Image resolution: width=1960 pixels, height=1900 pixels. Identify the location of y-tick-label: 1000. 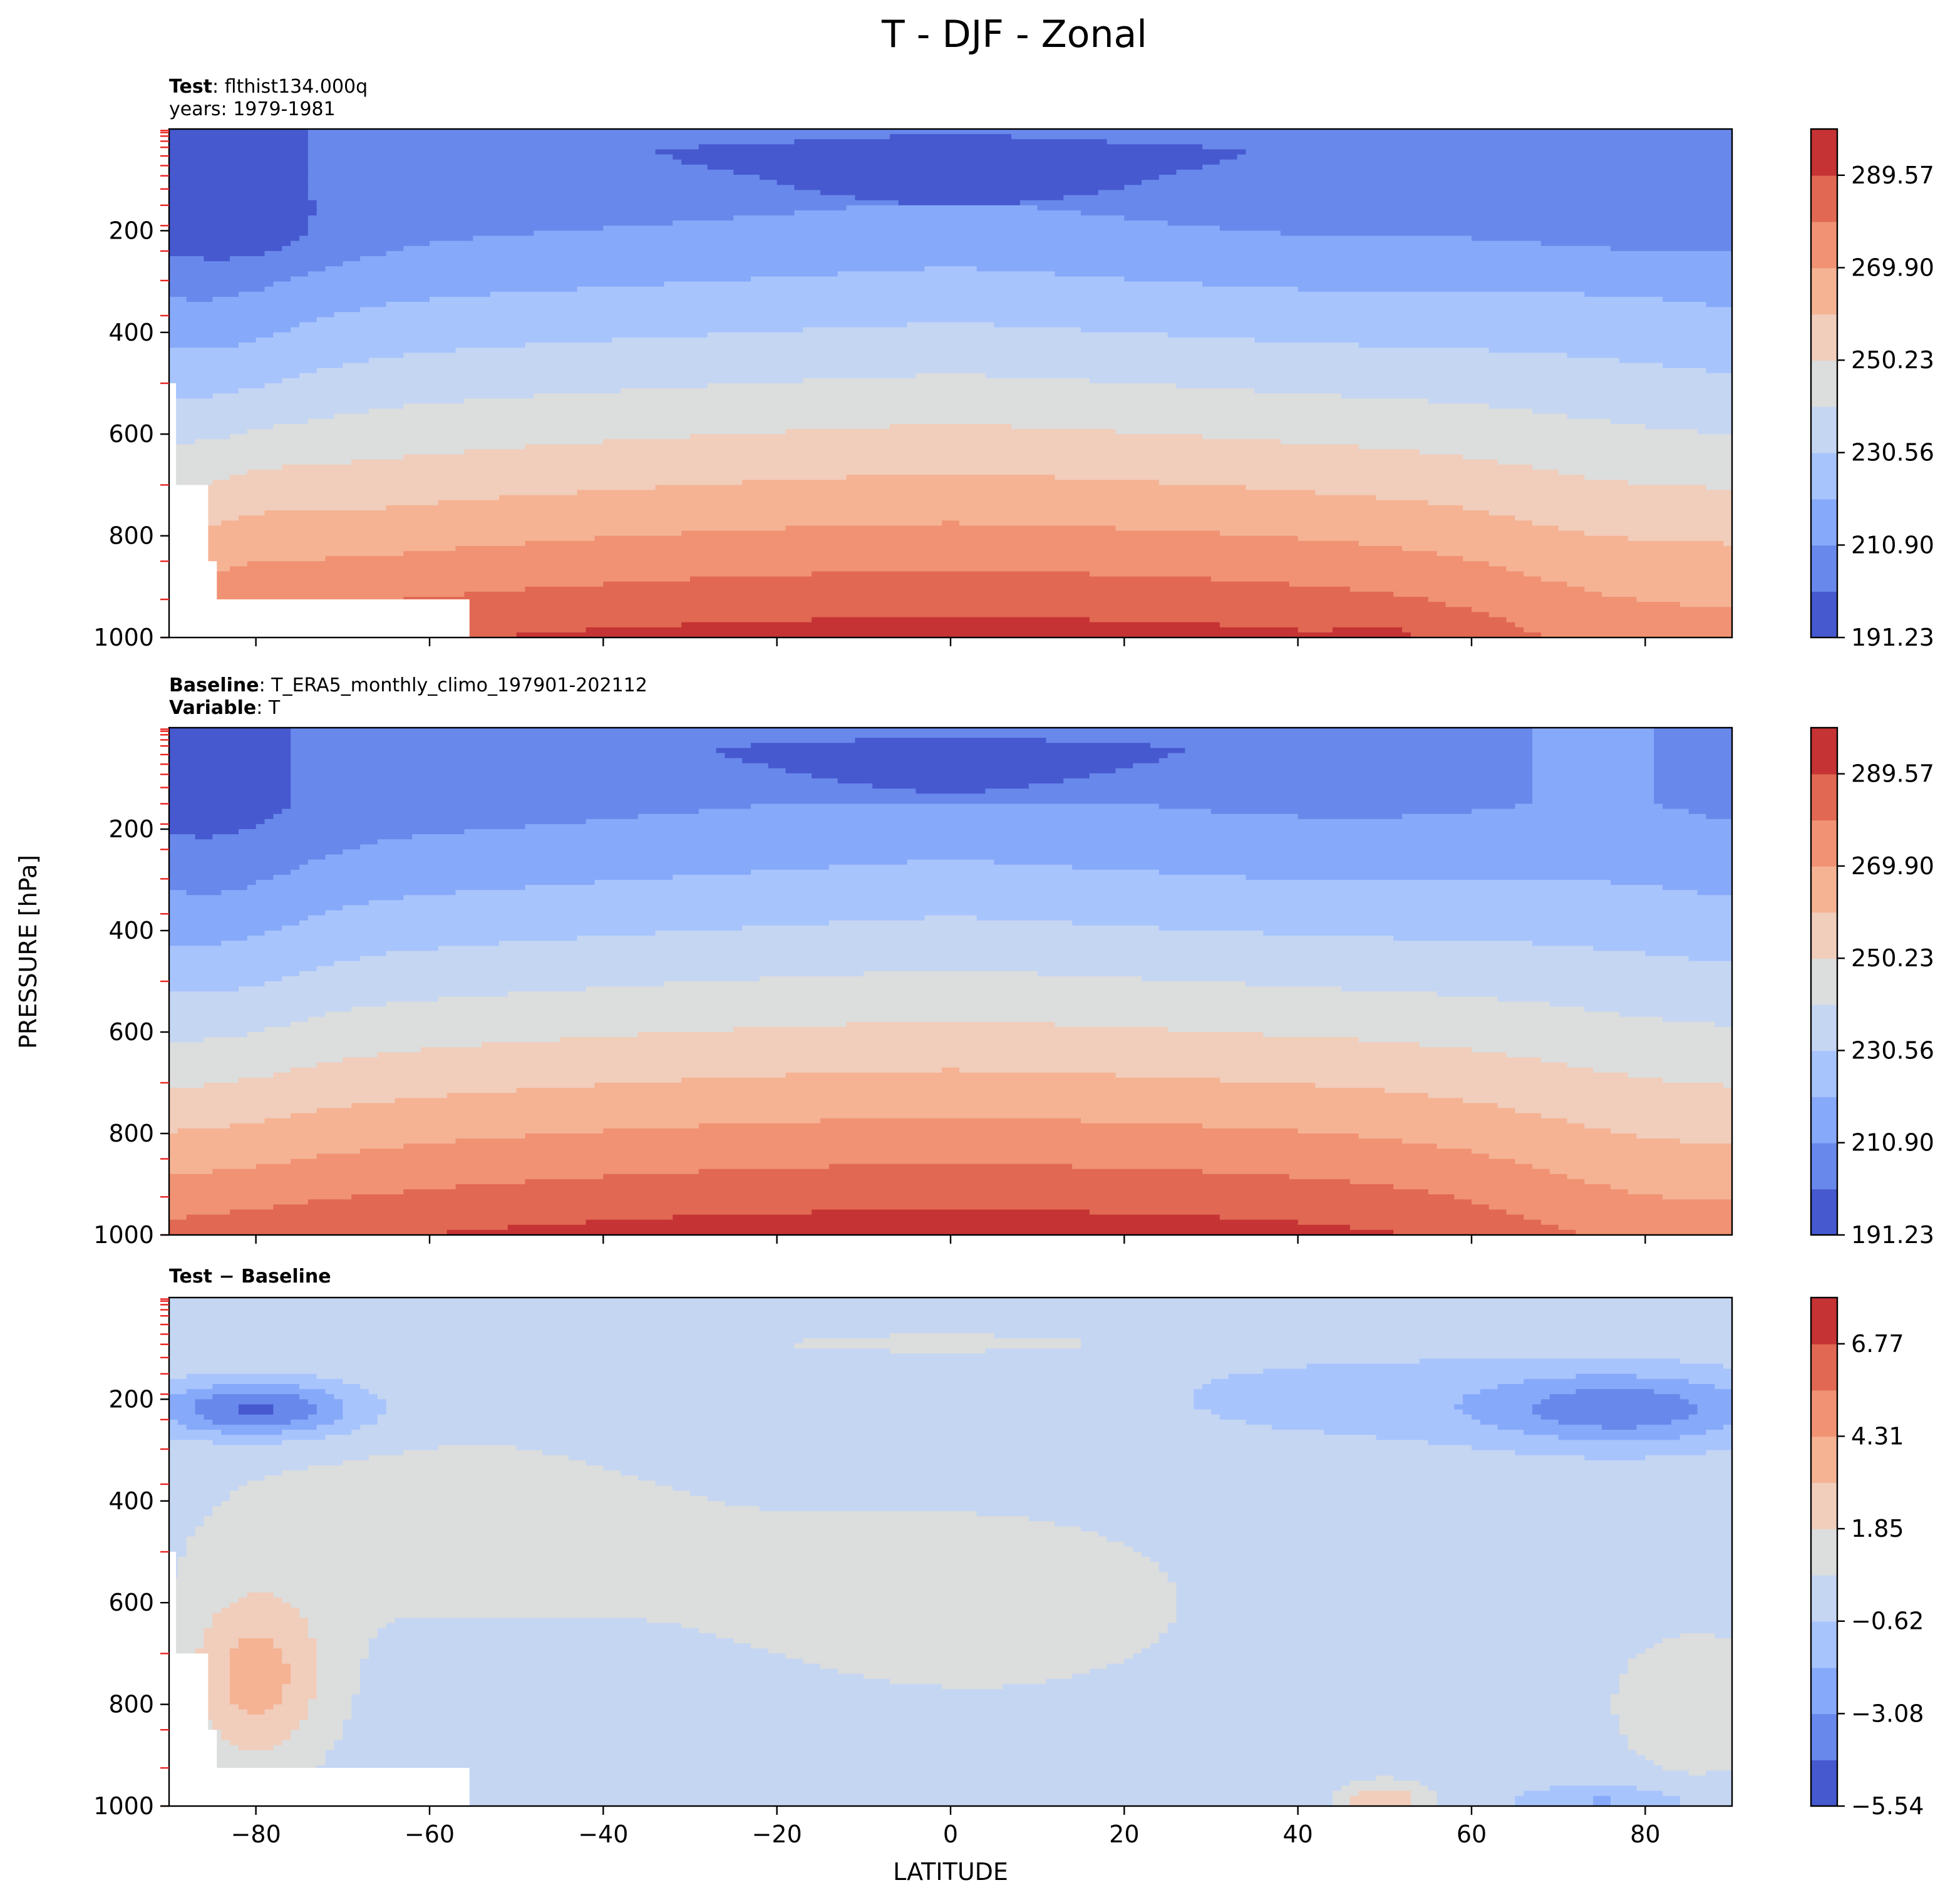
(124, 637).